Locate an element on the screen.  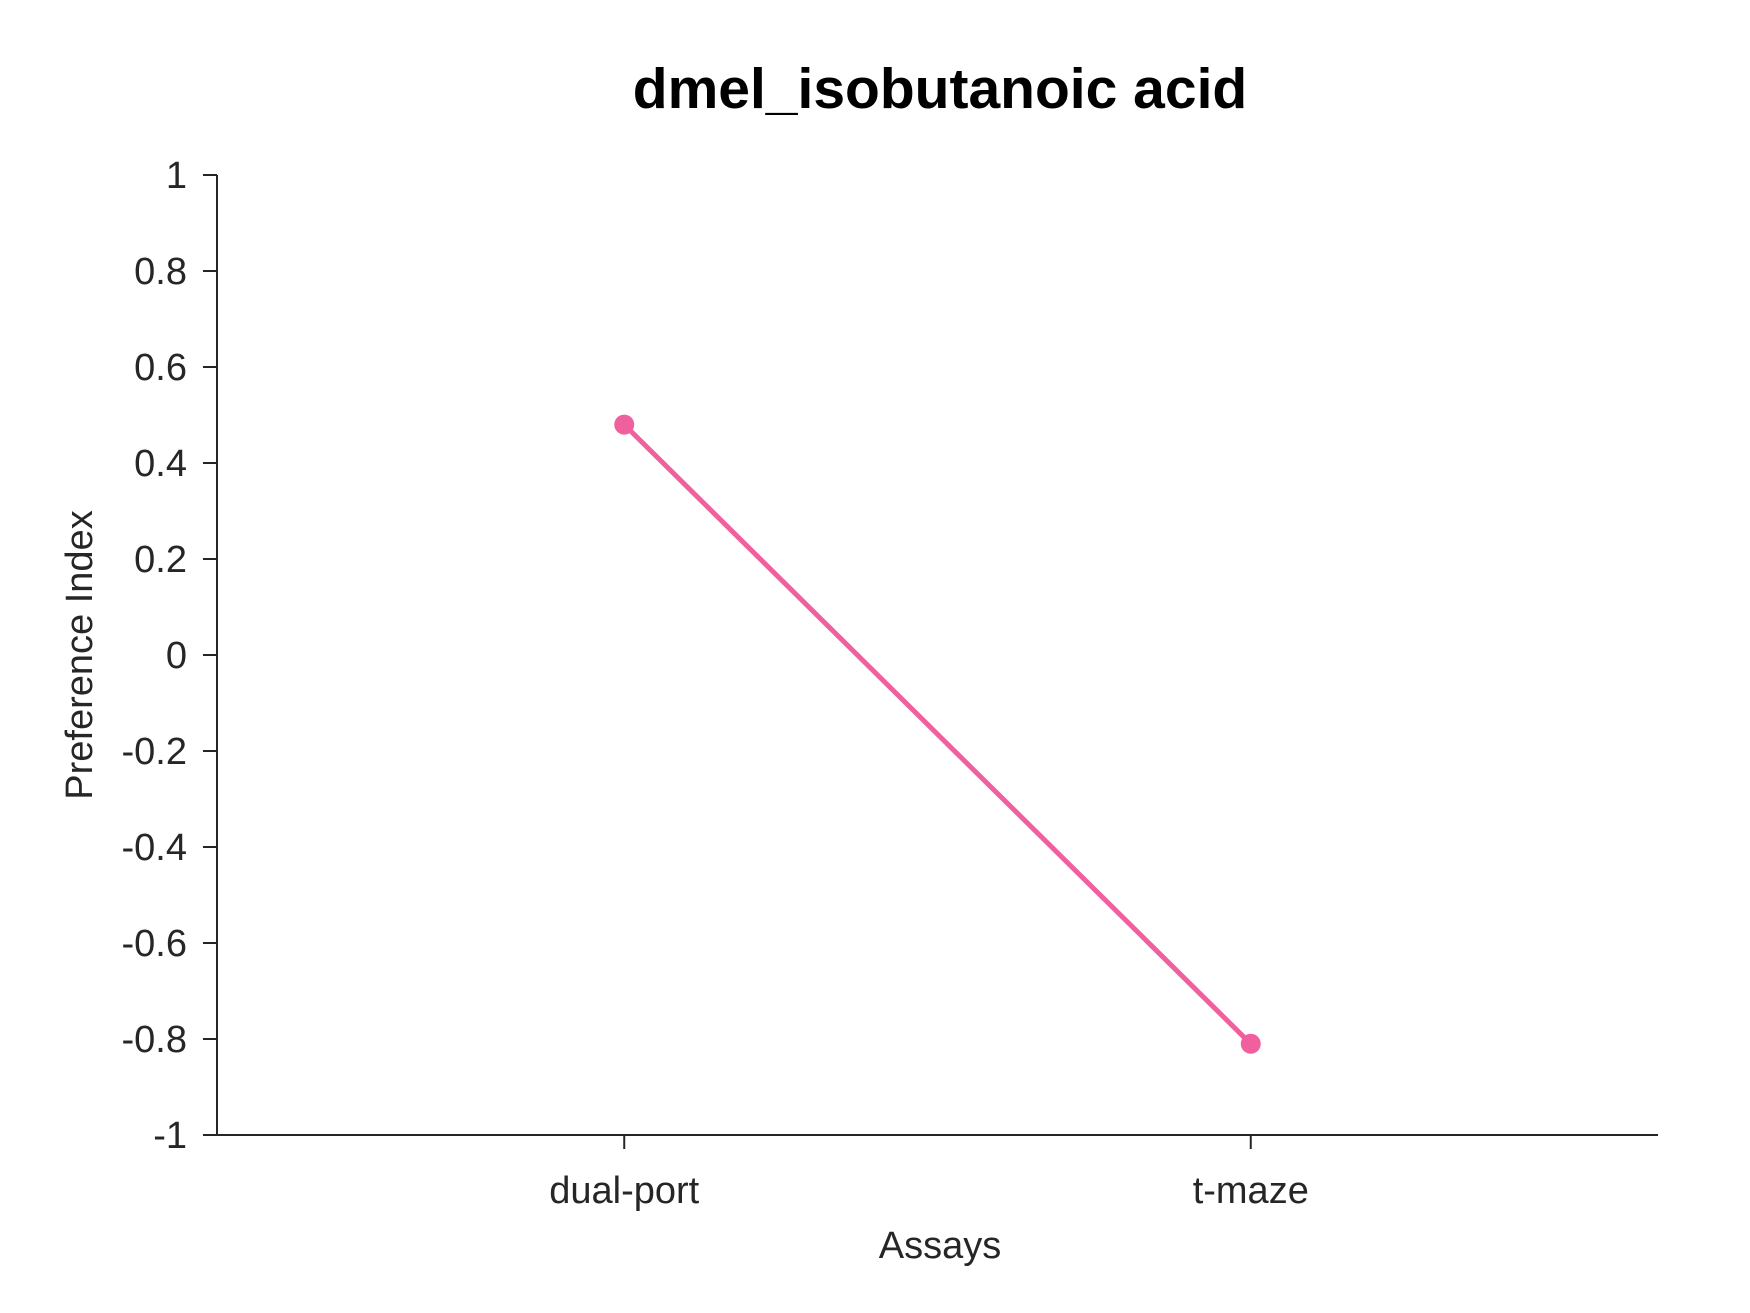
y-tick-label: 0 is located at coordinates (176, 656).